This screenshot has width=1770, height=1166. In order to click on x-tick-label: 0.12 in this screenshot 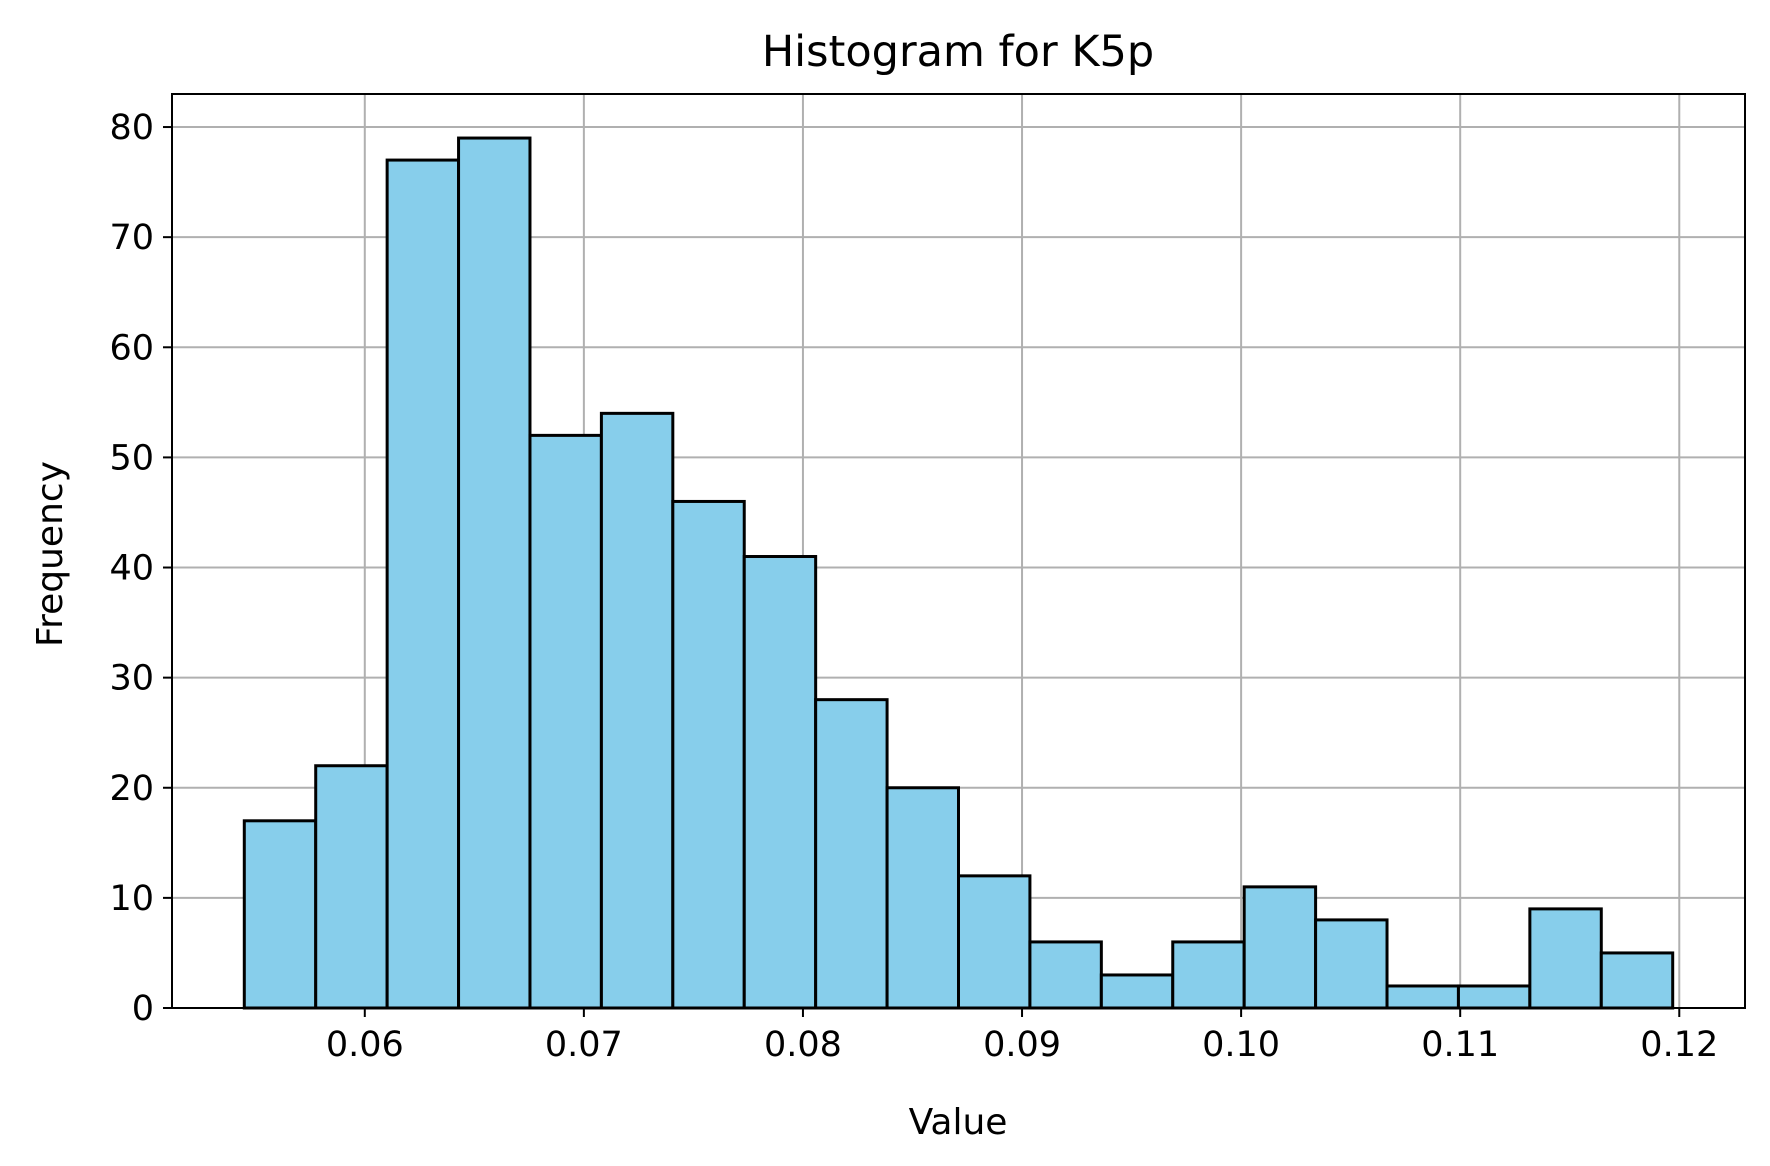, I will do `click(1679, 1045)`.